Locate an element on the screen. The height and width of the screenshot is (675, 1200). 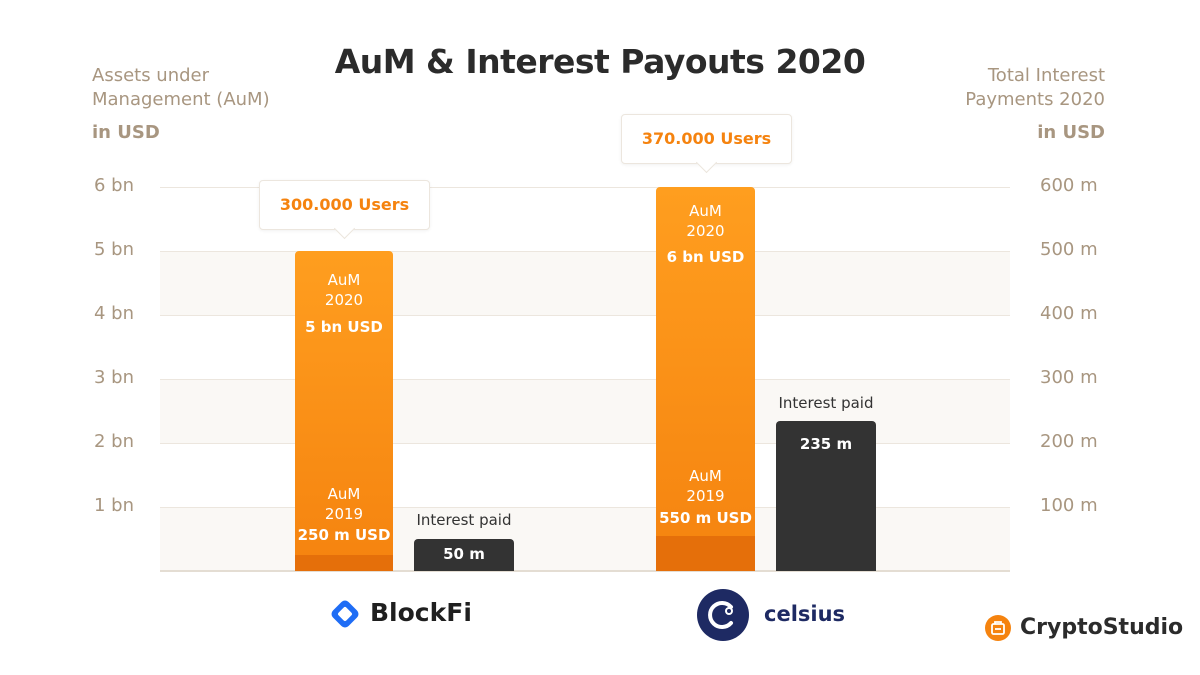
blockfi-aum2020-line1: AuM is located at coordinates (344, 280).